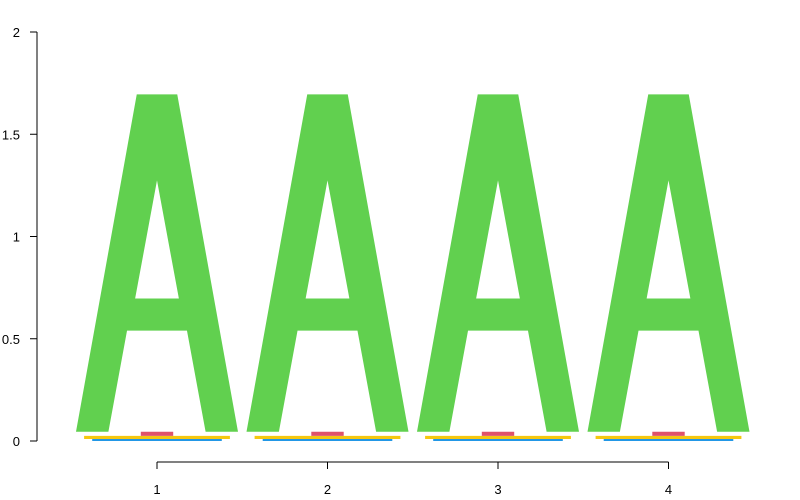 This screenshot has height=500, width=800. Describe the element at coordinates (11, 339) in the screenshot. I see `y-tick-label: 0.5` at that location.